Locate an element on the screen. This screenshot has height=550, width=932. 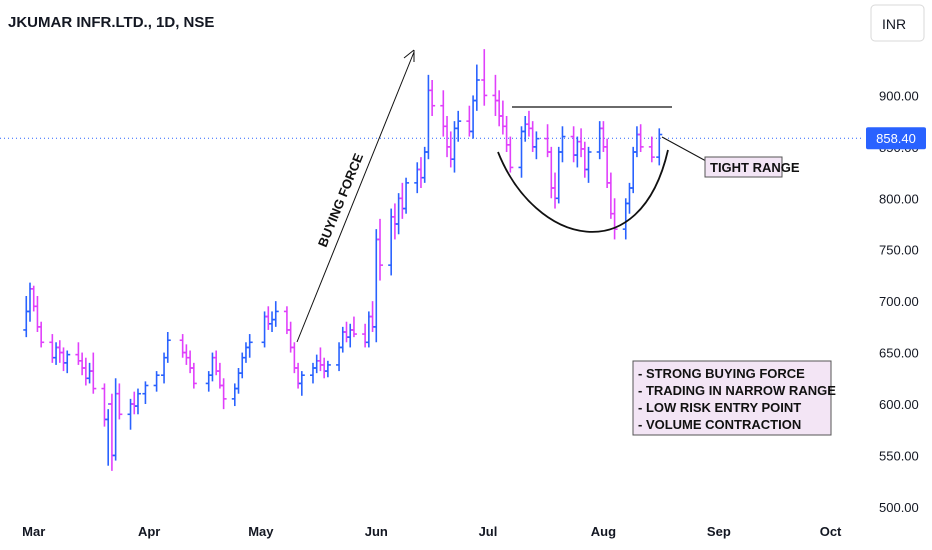
x-tick-label: Jun is located at coordinates (376, 531).